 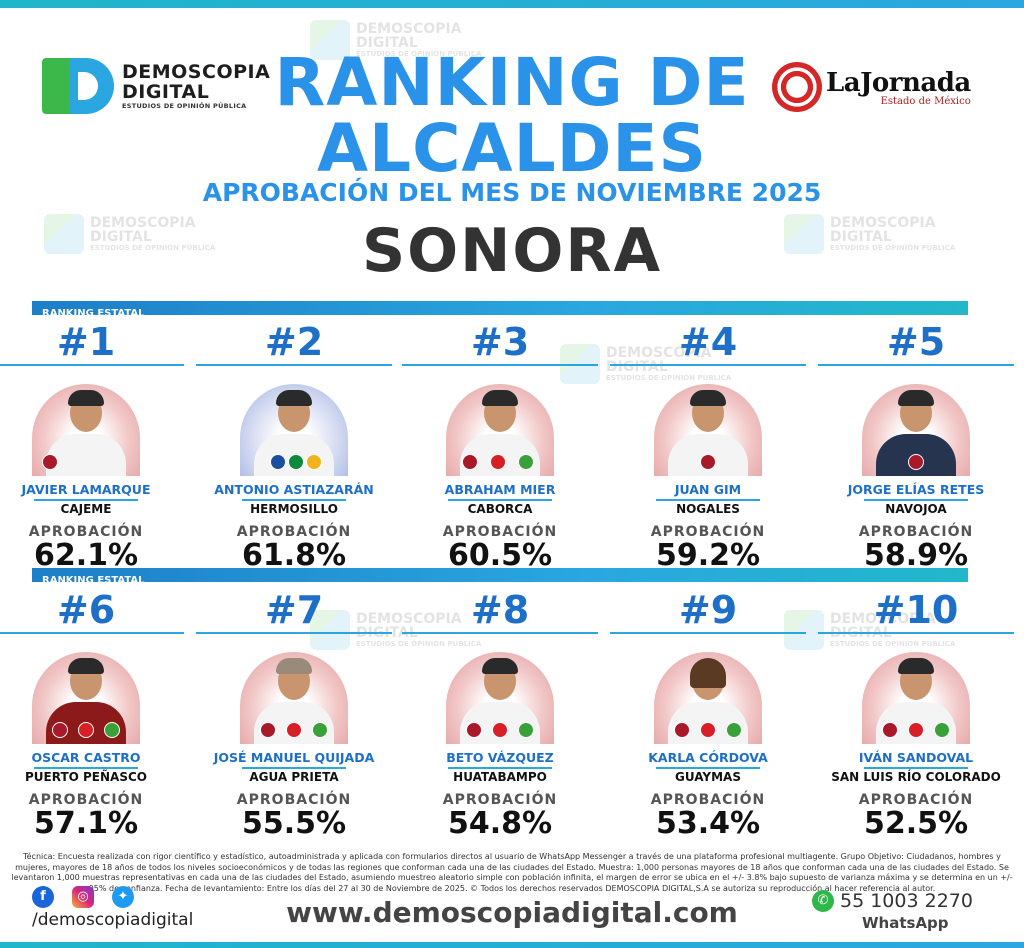 I want to click on social-links: f ◎ ✦, so click(x=83, y=897).